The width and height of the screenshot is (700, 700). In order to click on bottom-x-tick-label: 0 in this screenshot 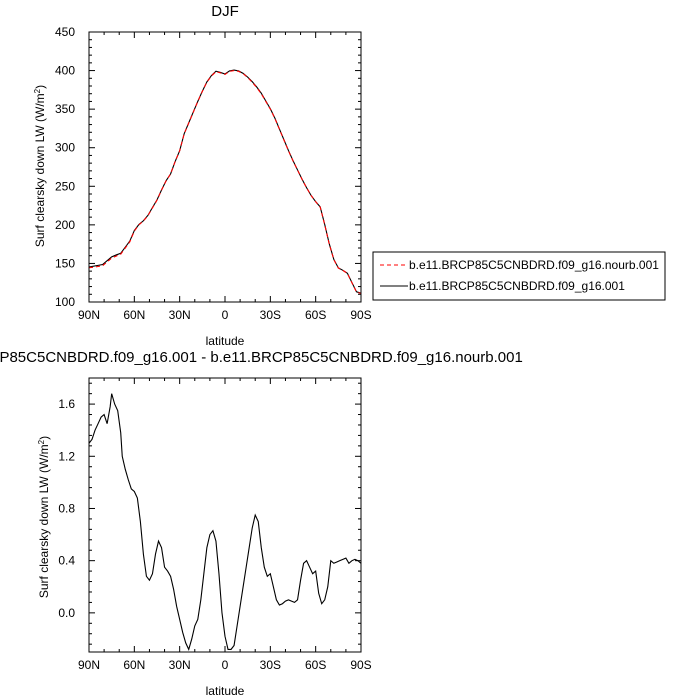, I will do `click(225, 665)`.